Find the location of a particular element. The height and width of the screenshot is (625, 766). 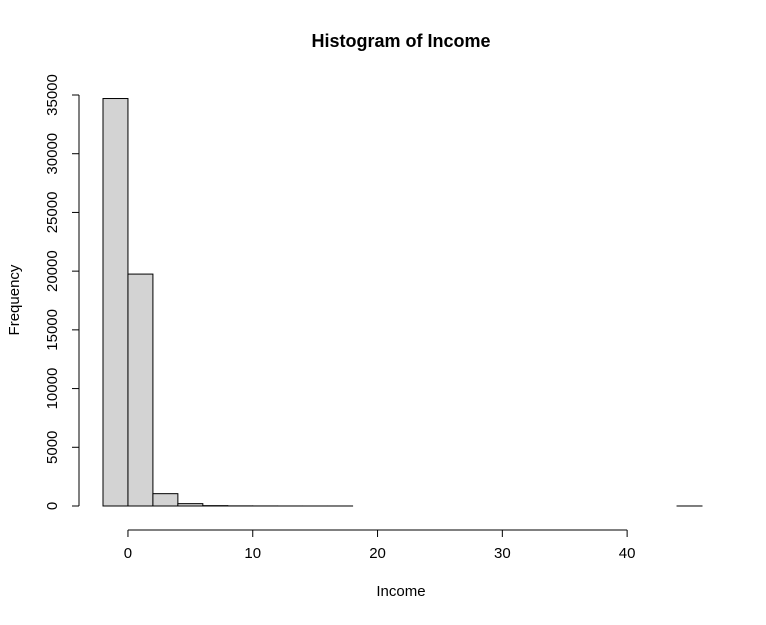

x-tick-label: 20 is located at coordinates (377, 553).